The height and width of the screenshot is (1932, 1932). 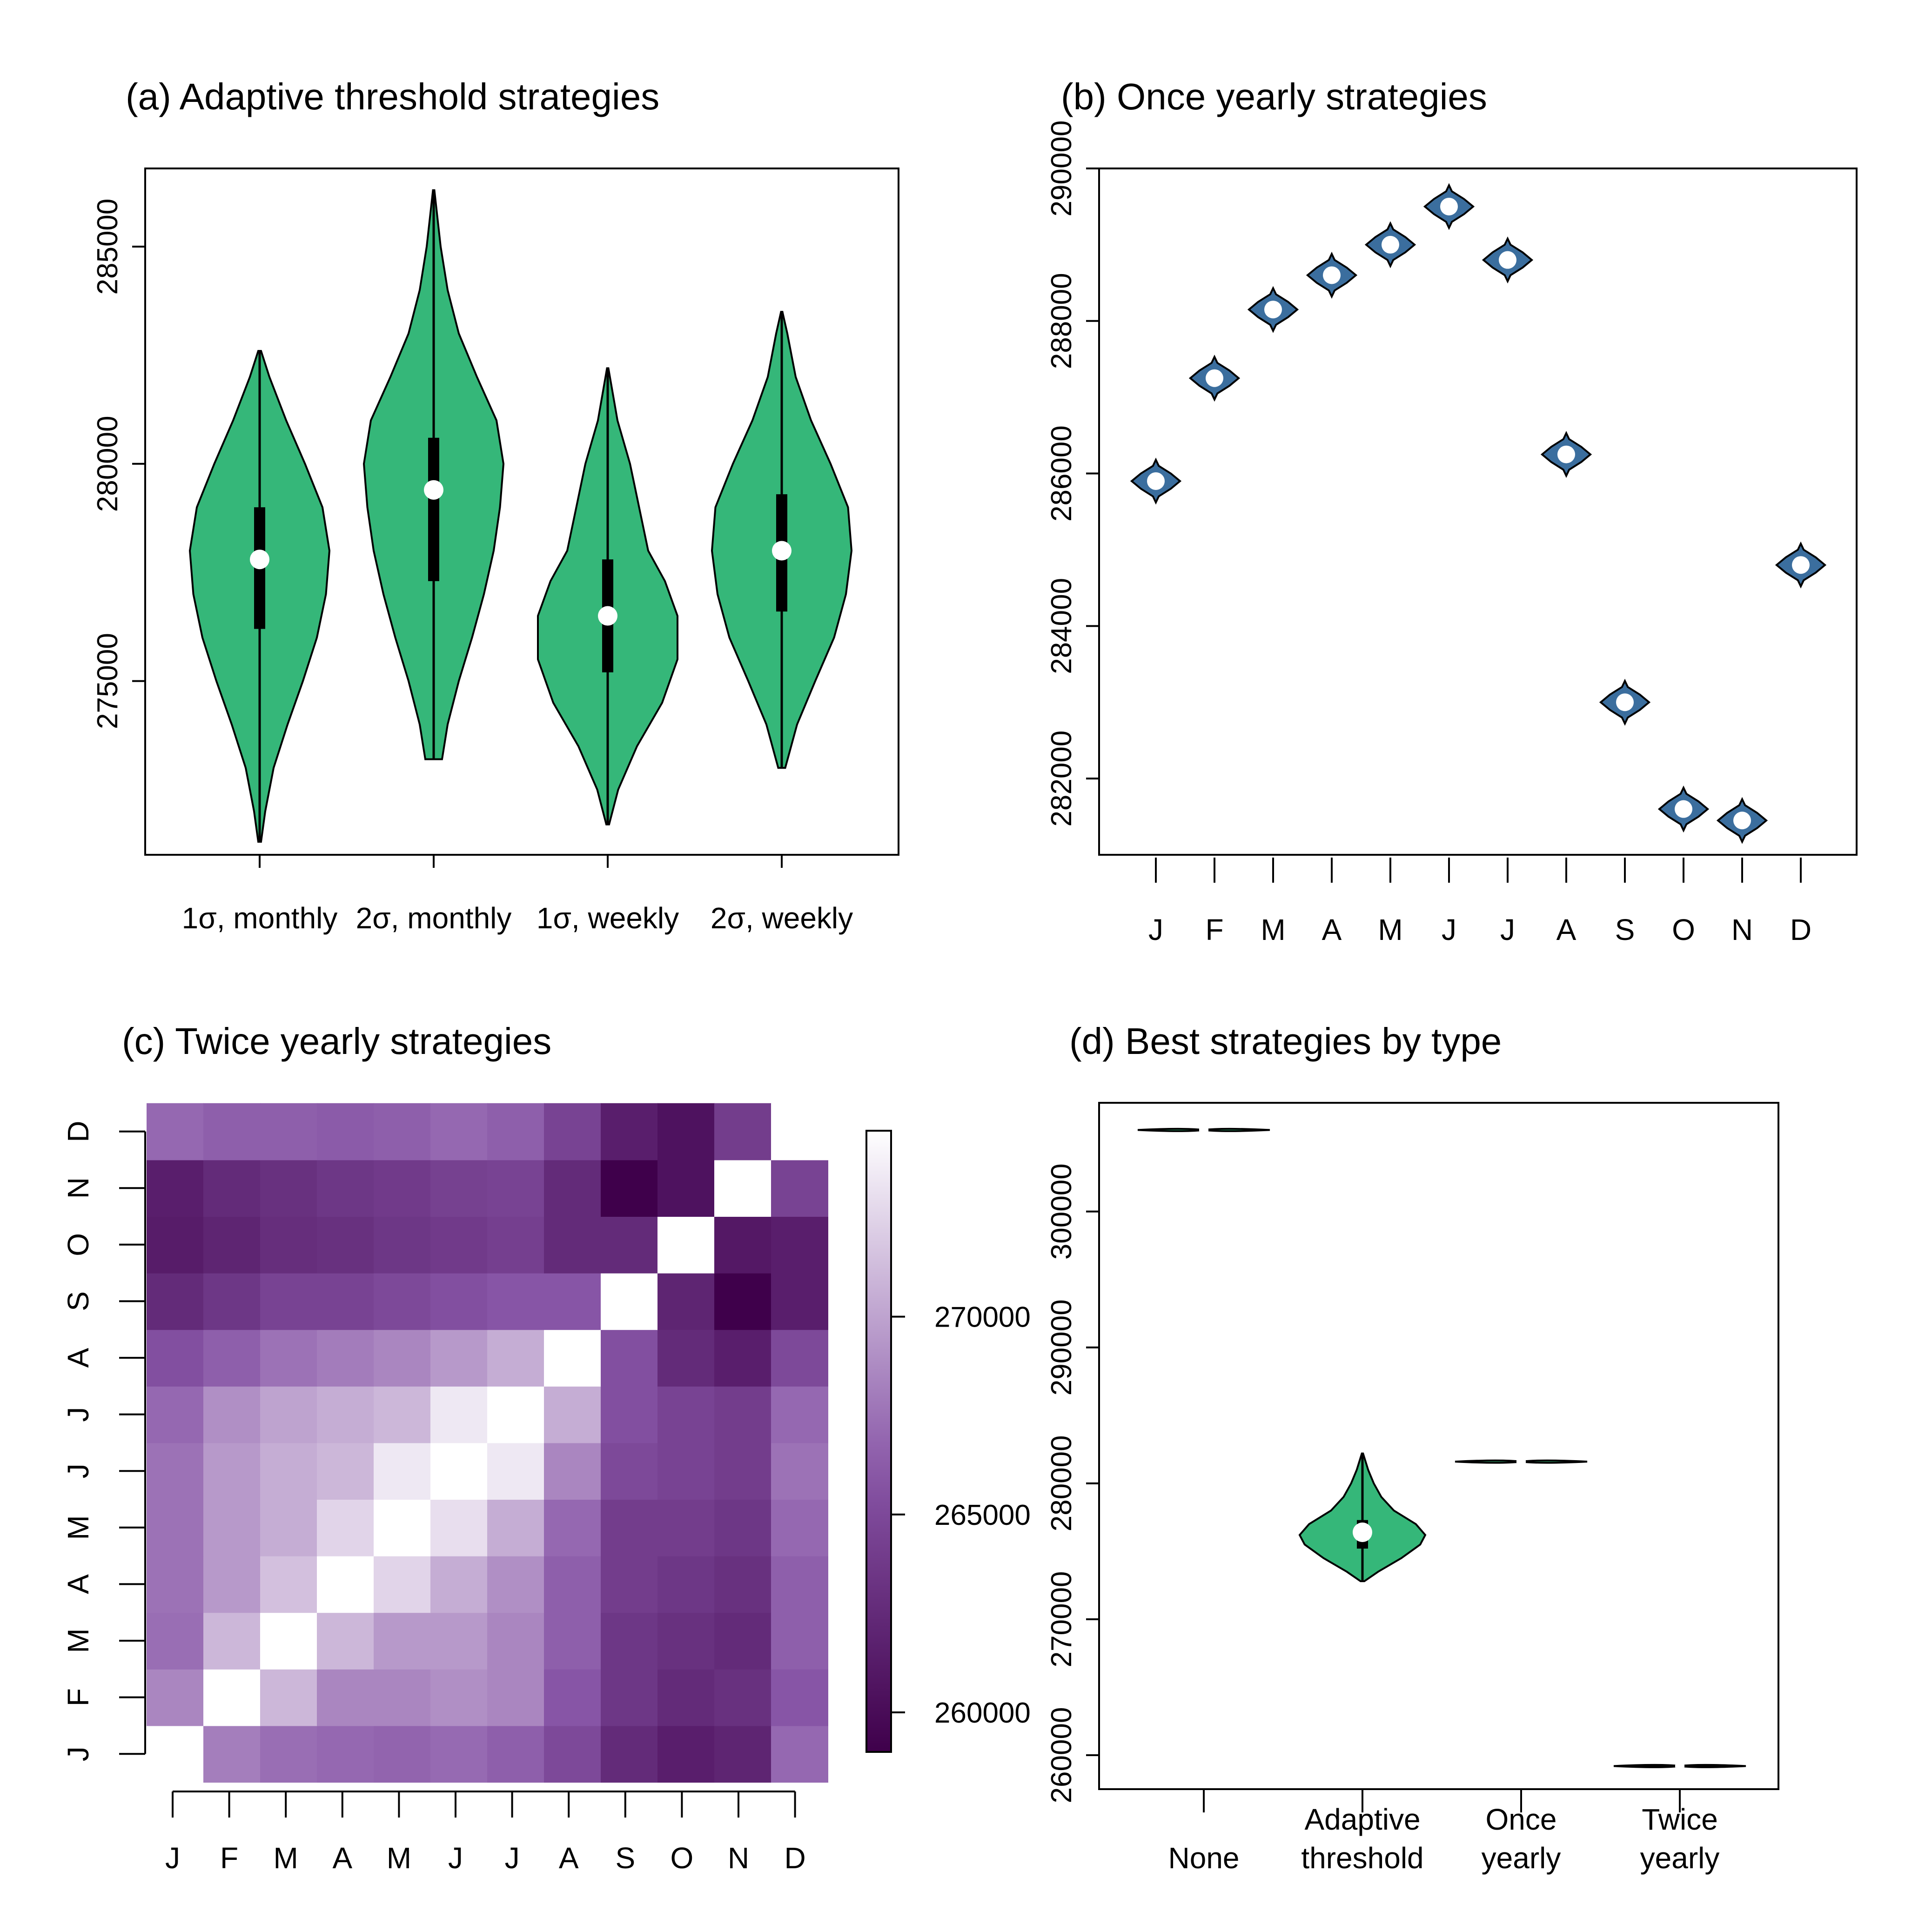 What do you see at coordinates (1521, 1858) in the screenshot?
I see `panel-d-xtick-label: yearly` at bounding box center [1521, 1858].